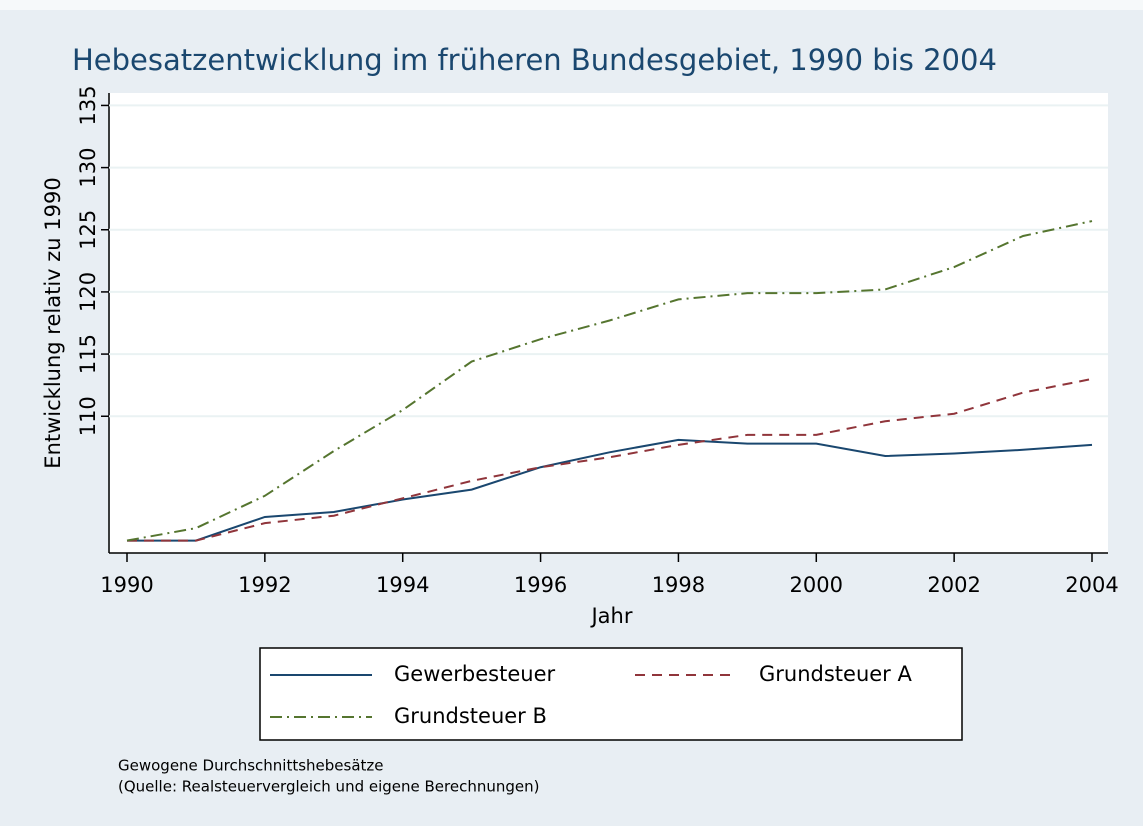 The width and height of the screenshot is (1143, 826). I want to click on y-tick-label: 125, so click(88, 230).